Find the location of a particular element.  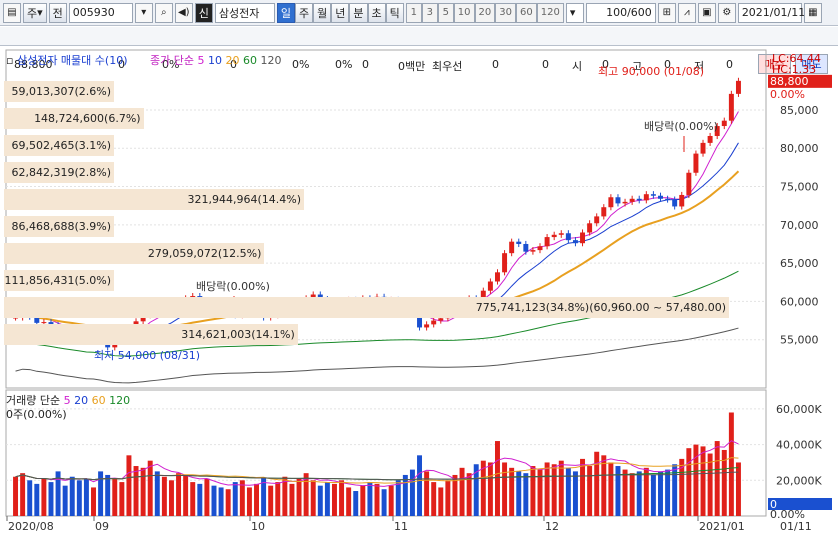

volume-profile-bar: 321,944,964(14.4%) is located at coordinates (154, 199).